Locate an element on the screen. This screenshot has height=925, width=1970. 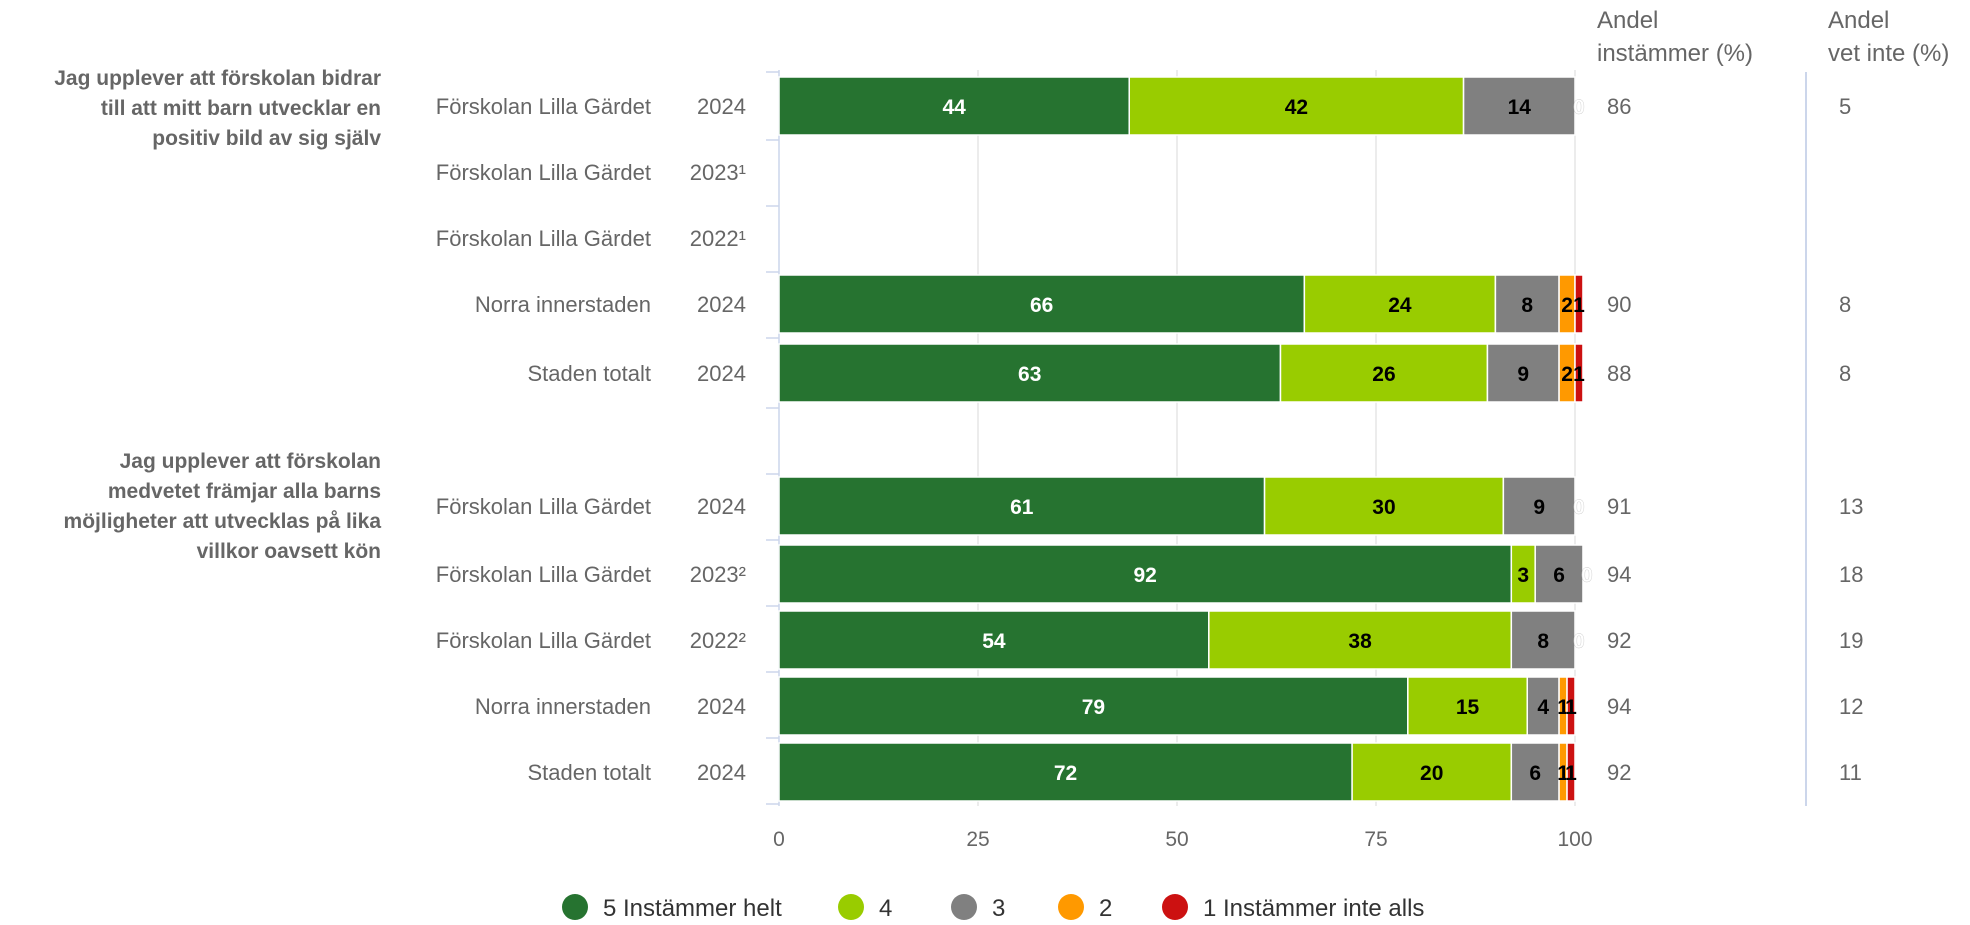
column-header: instämmer (%) is located at coordinates (1675, 53).